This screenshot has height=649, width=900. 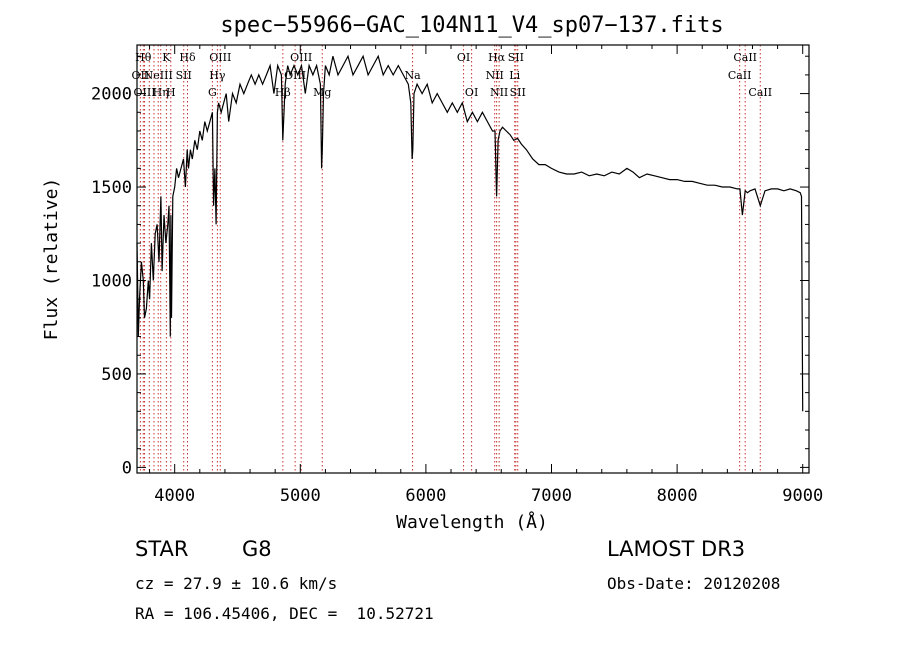 I want to click on x-axis-label: Wavelength (Å), so click(x=472, y=522).